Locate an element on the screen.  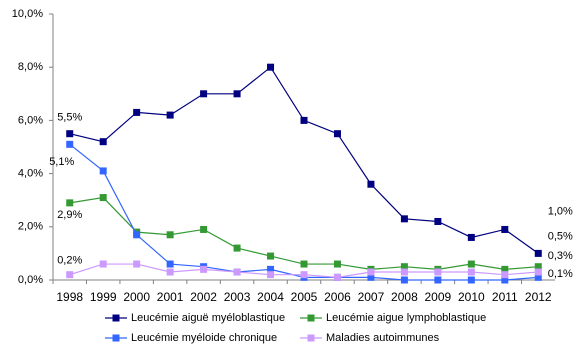
data-label: 5,1% is located at coordinates (61, 162).